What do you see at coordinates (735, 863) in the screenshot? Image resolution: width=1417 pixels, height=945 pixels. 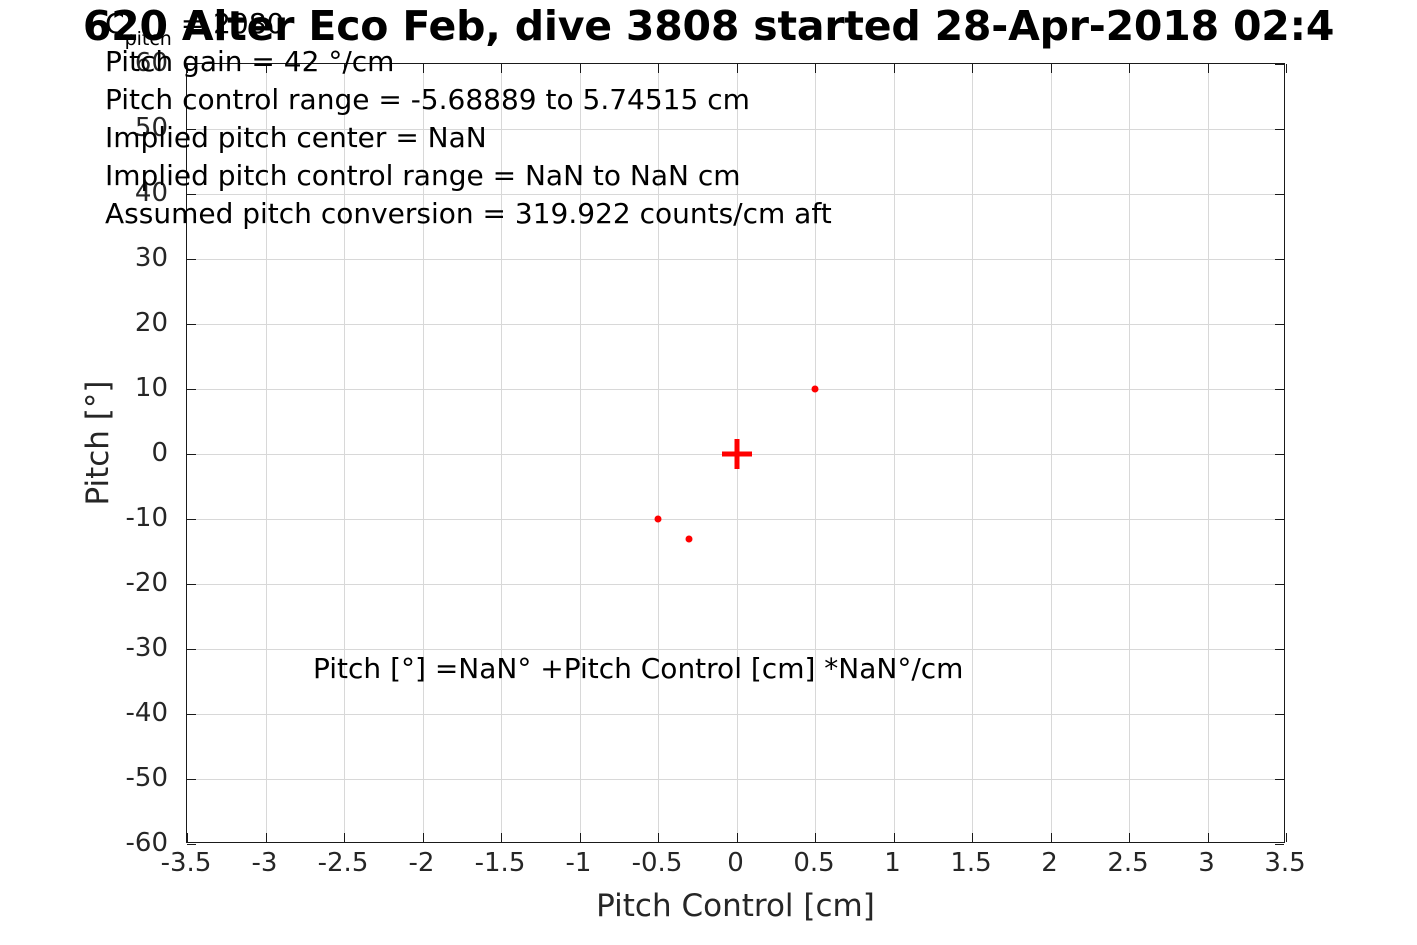 I see `x-tick-label: 0` at bounding box center [735, 863].